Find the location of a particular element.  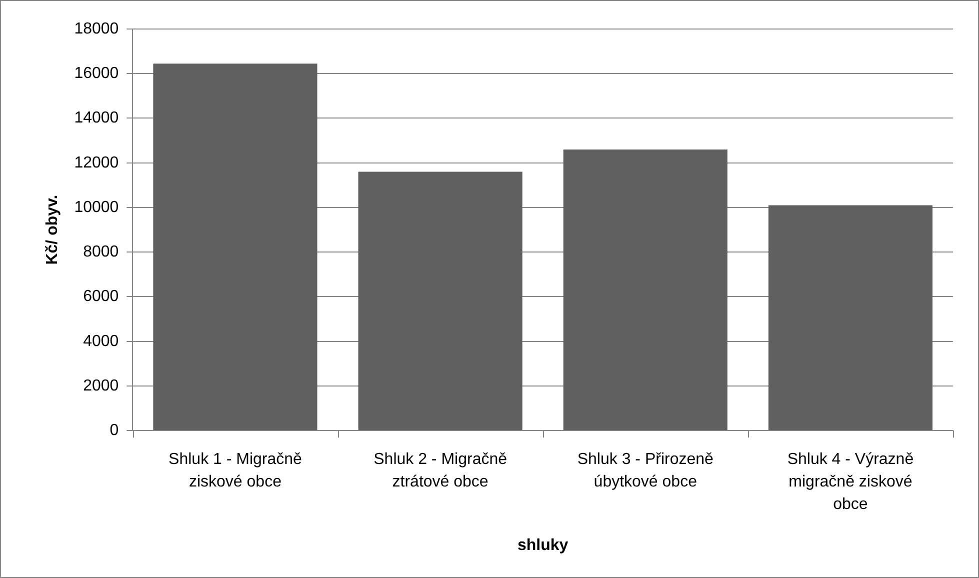

y-axis-title: Kč/ obyv. is located at coordinates (53, 229).